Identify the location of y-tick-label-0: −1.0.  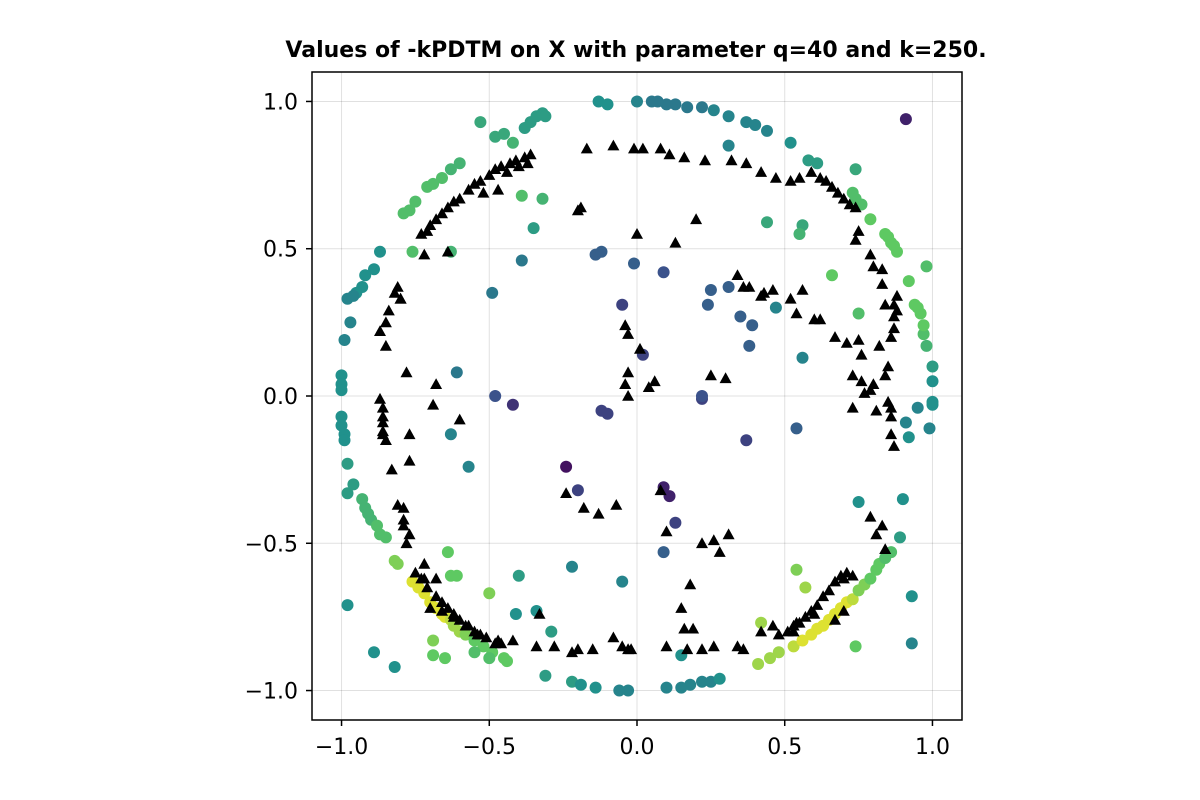
(271, 692).